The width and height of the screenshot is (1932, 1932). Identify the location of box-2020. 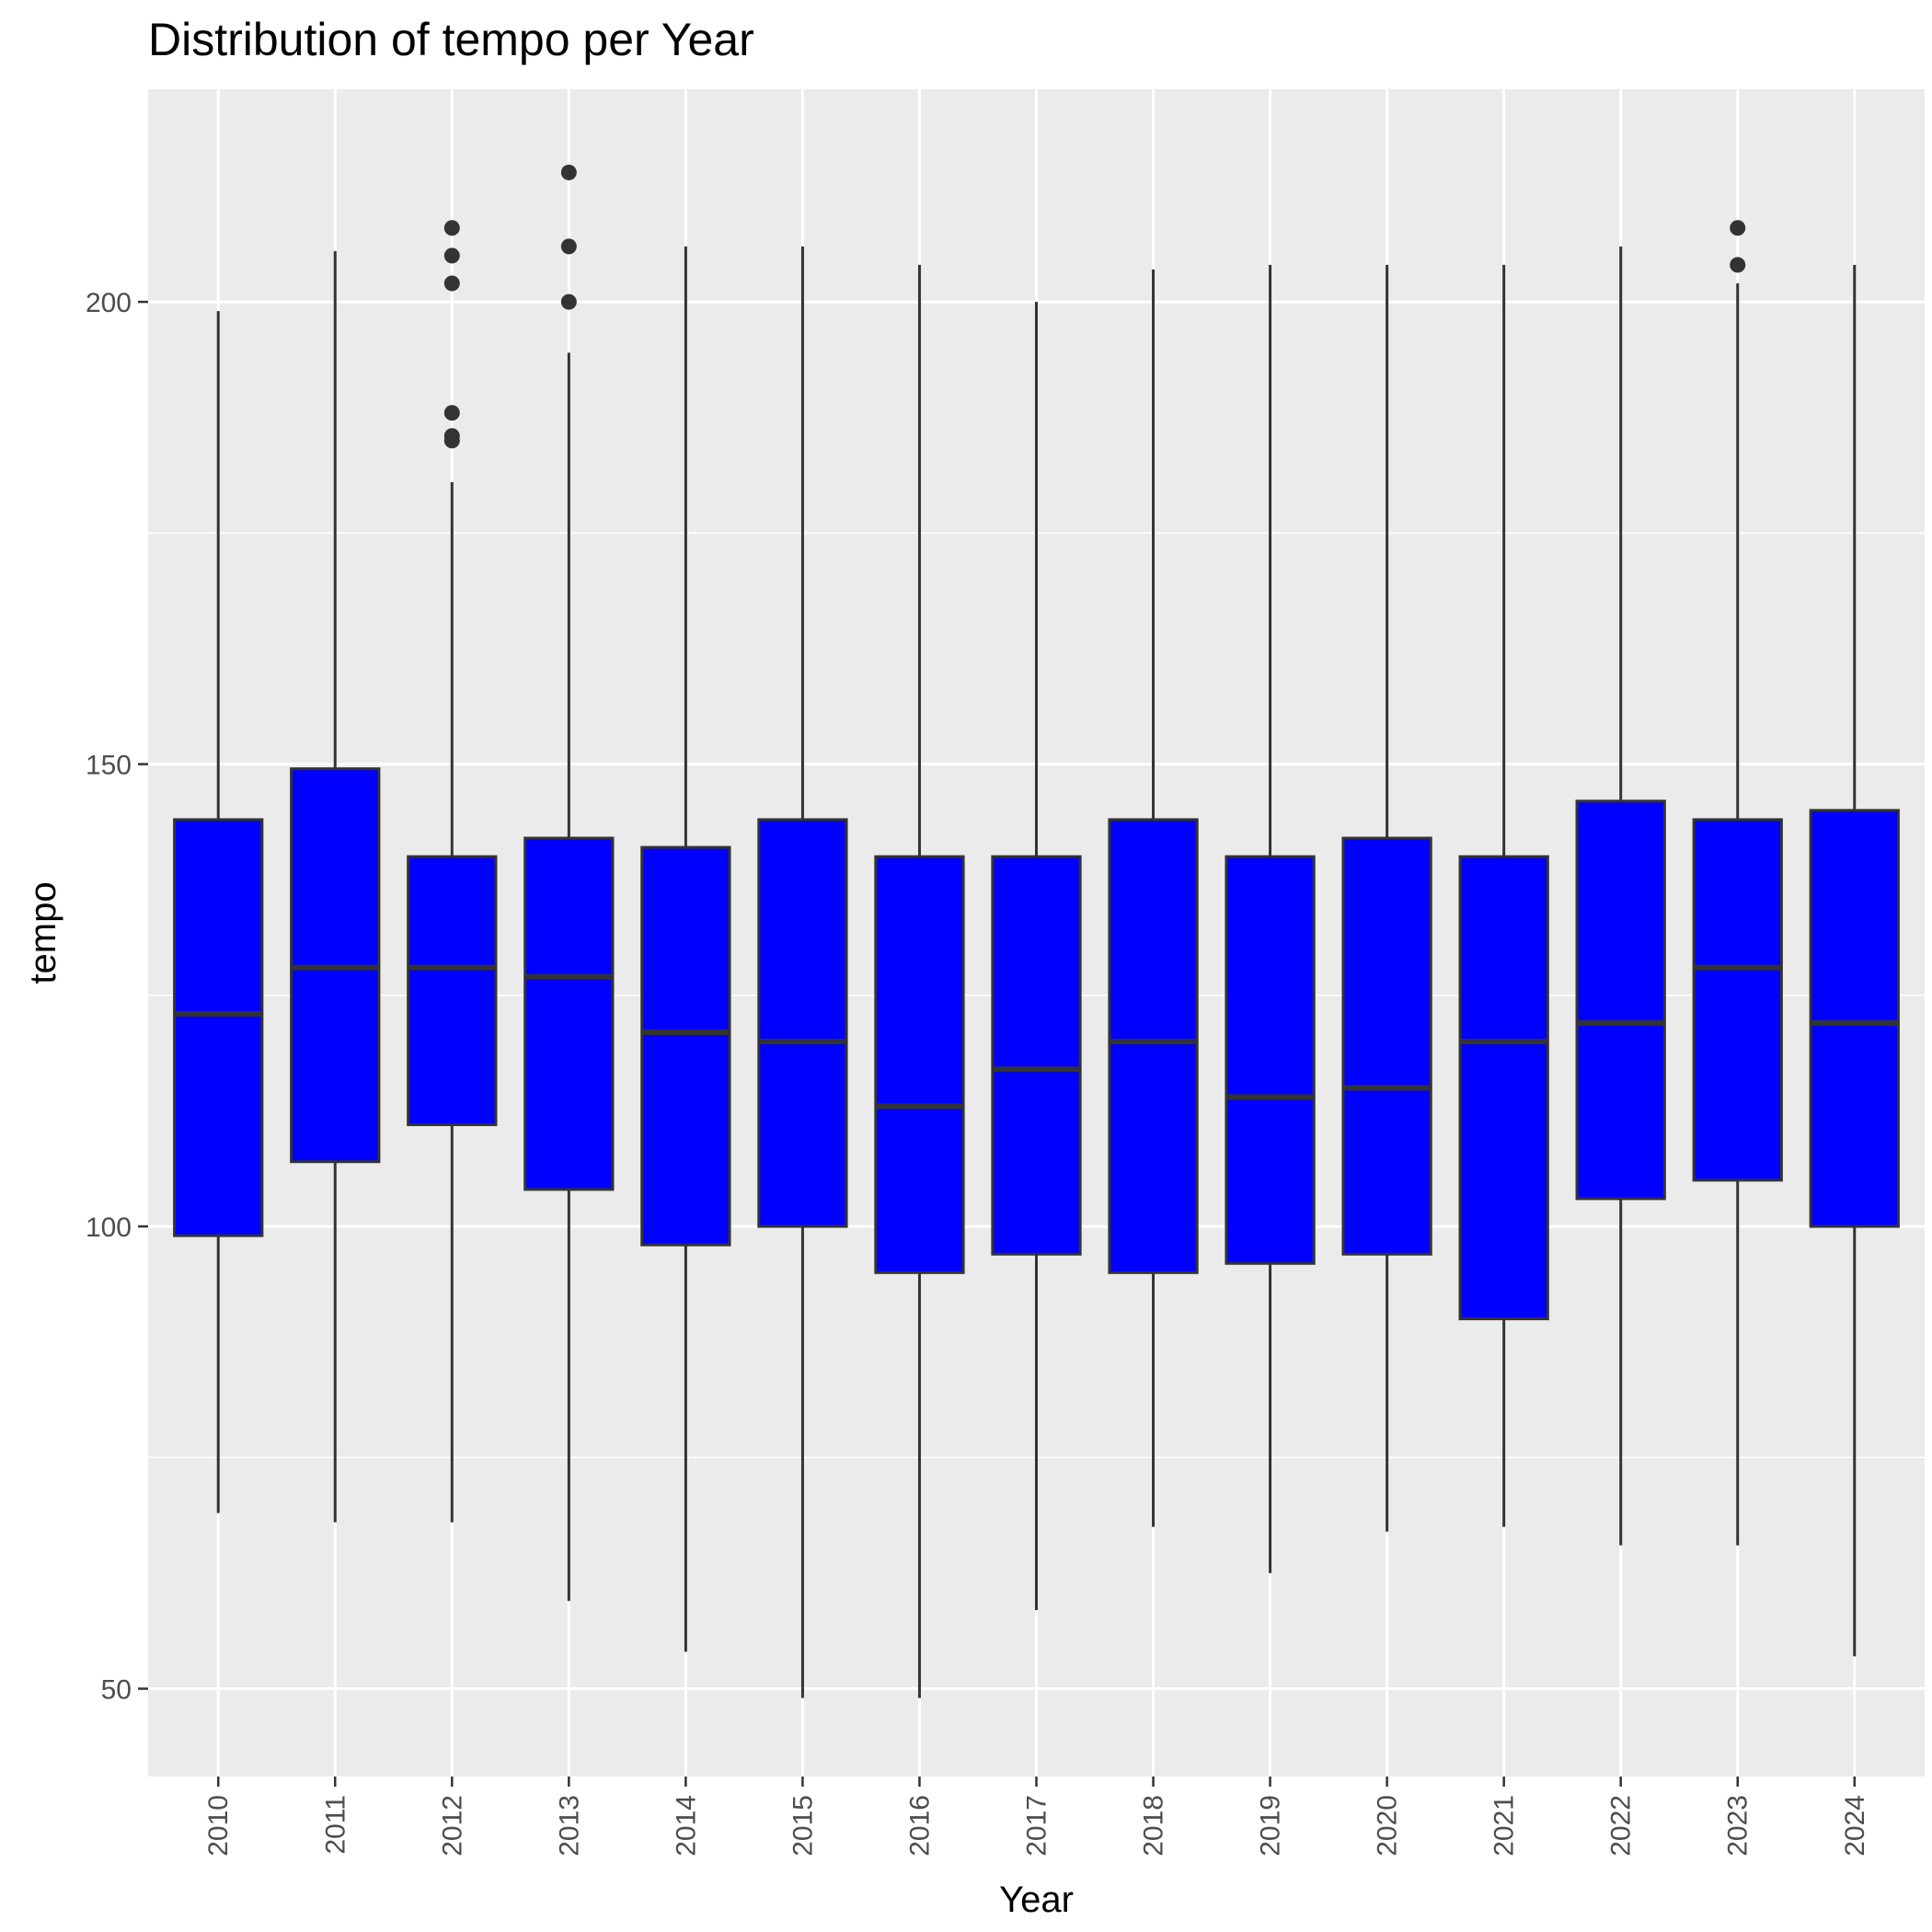
(1386, 898).